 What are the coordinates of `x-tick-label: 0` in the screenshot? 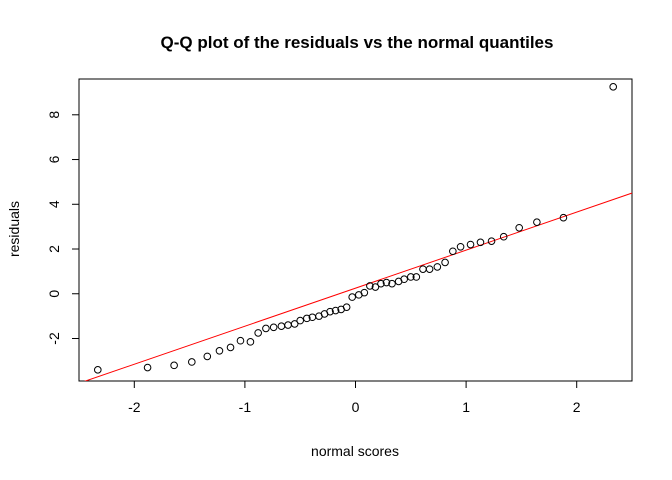 It's located at (356, 407).